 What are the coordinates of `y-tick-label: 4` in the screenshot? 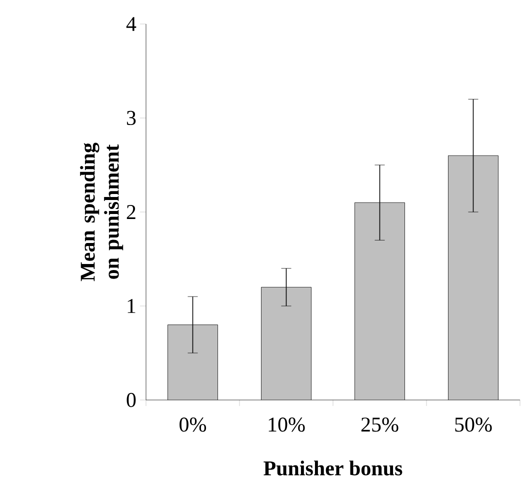 It's located at (131, 24).